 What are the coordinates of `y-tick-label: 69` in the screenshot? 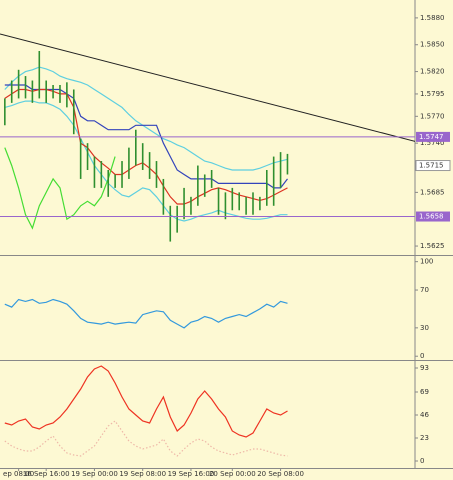 It's located at (424, 392).